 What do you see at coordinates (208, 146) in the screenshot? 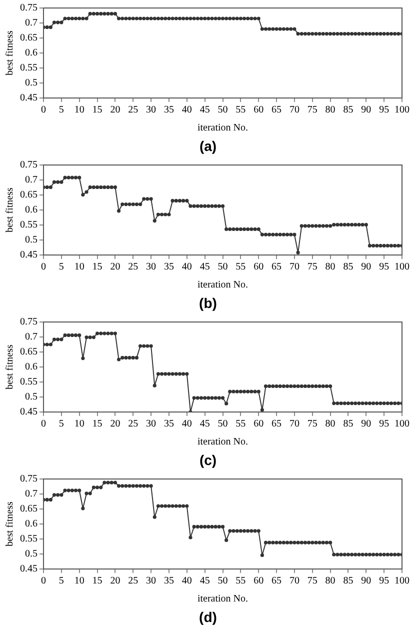
I see `text: (a)` at bounding box center [208, 146].